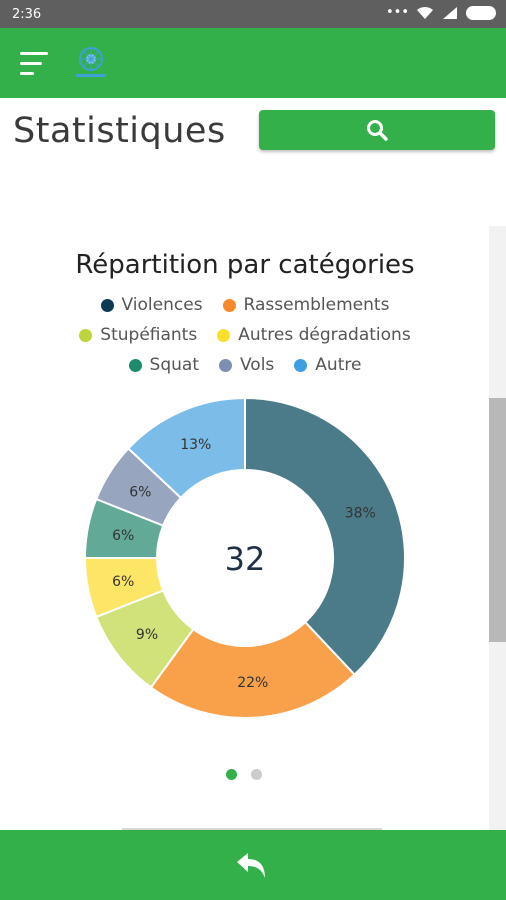 The height and width of the screenshot is (900, 506). I want to click on status-icons: •••, so click(441, 12).